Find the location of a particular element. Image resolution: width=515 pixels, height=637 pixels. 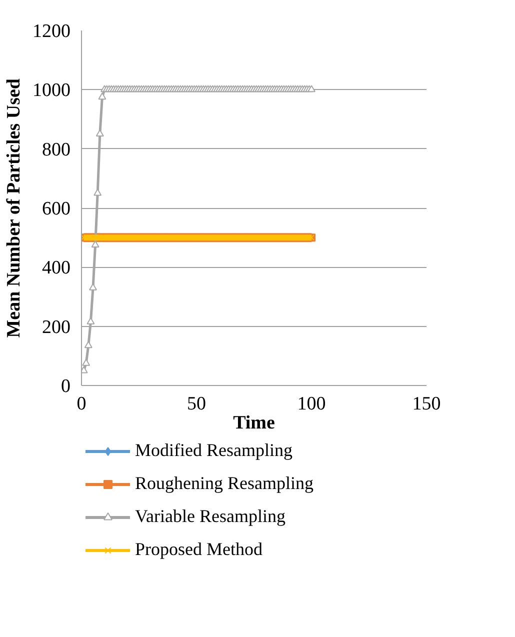

x-axis-title: Time is located at coordinates (254, 423).